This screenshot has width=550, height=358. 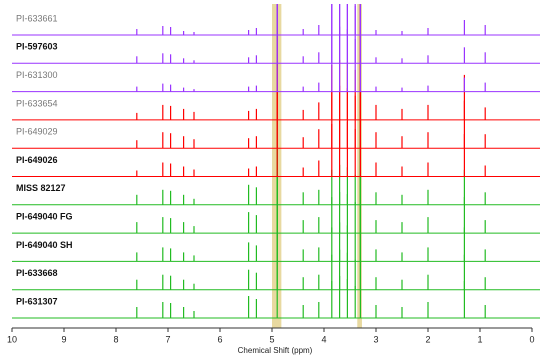 I want to click on x-tick-label: 0, so click(x=531, y=339).